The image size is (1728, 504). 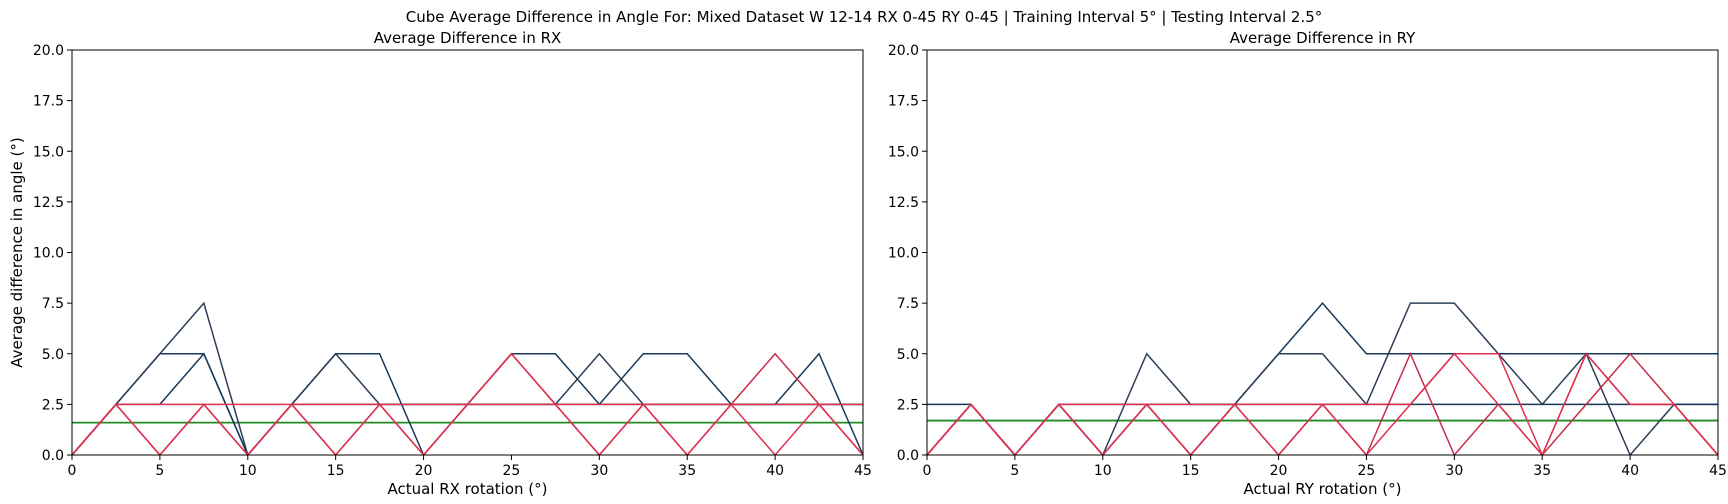 What do you see at coordinates (1323, 38) in the screenshot?
I see `panel-title: Average Difference in RY` at bounding box center [1323, 38].